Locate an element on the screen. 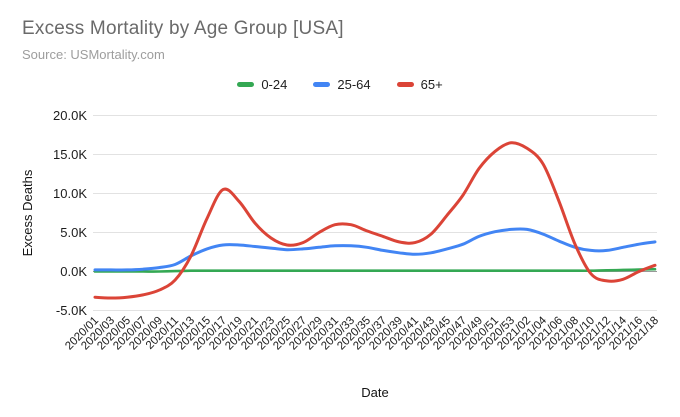 Image resolution: width=680 pixels, height=417 pixels. legend-item-25-64: 25-64 is located at coordinates (342, 84).